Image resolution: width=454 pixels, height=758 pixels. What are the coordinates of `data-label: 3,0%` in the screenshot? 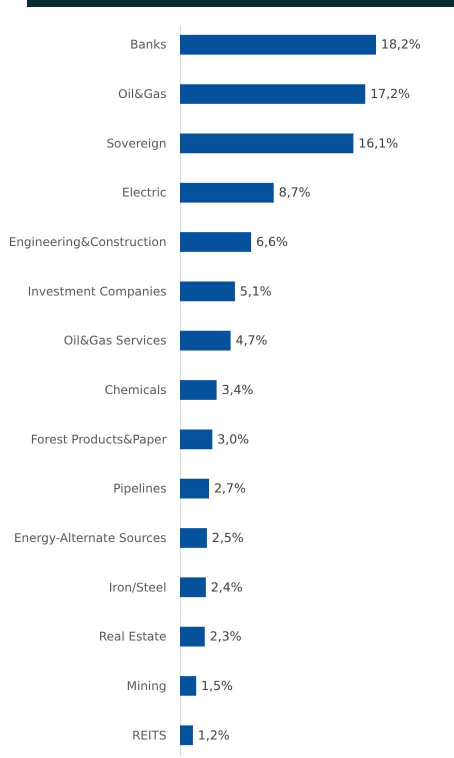 It's located at (233, 438).